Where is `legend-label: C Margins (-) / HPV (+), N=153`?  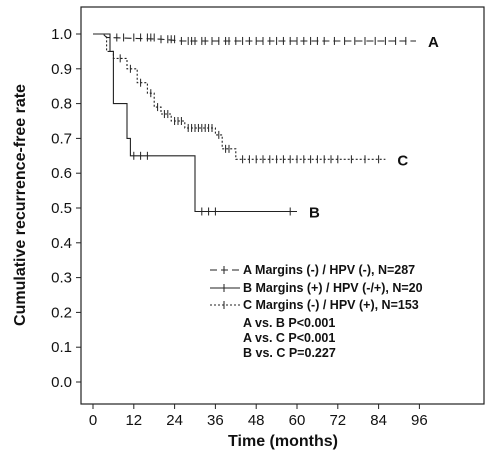 legend-label: C Margins (-) / HPV (+), N=153 is located at coordinates (331, 305).